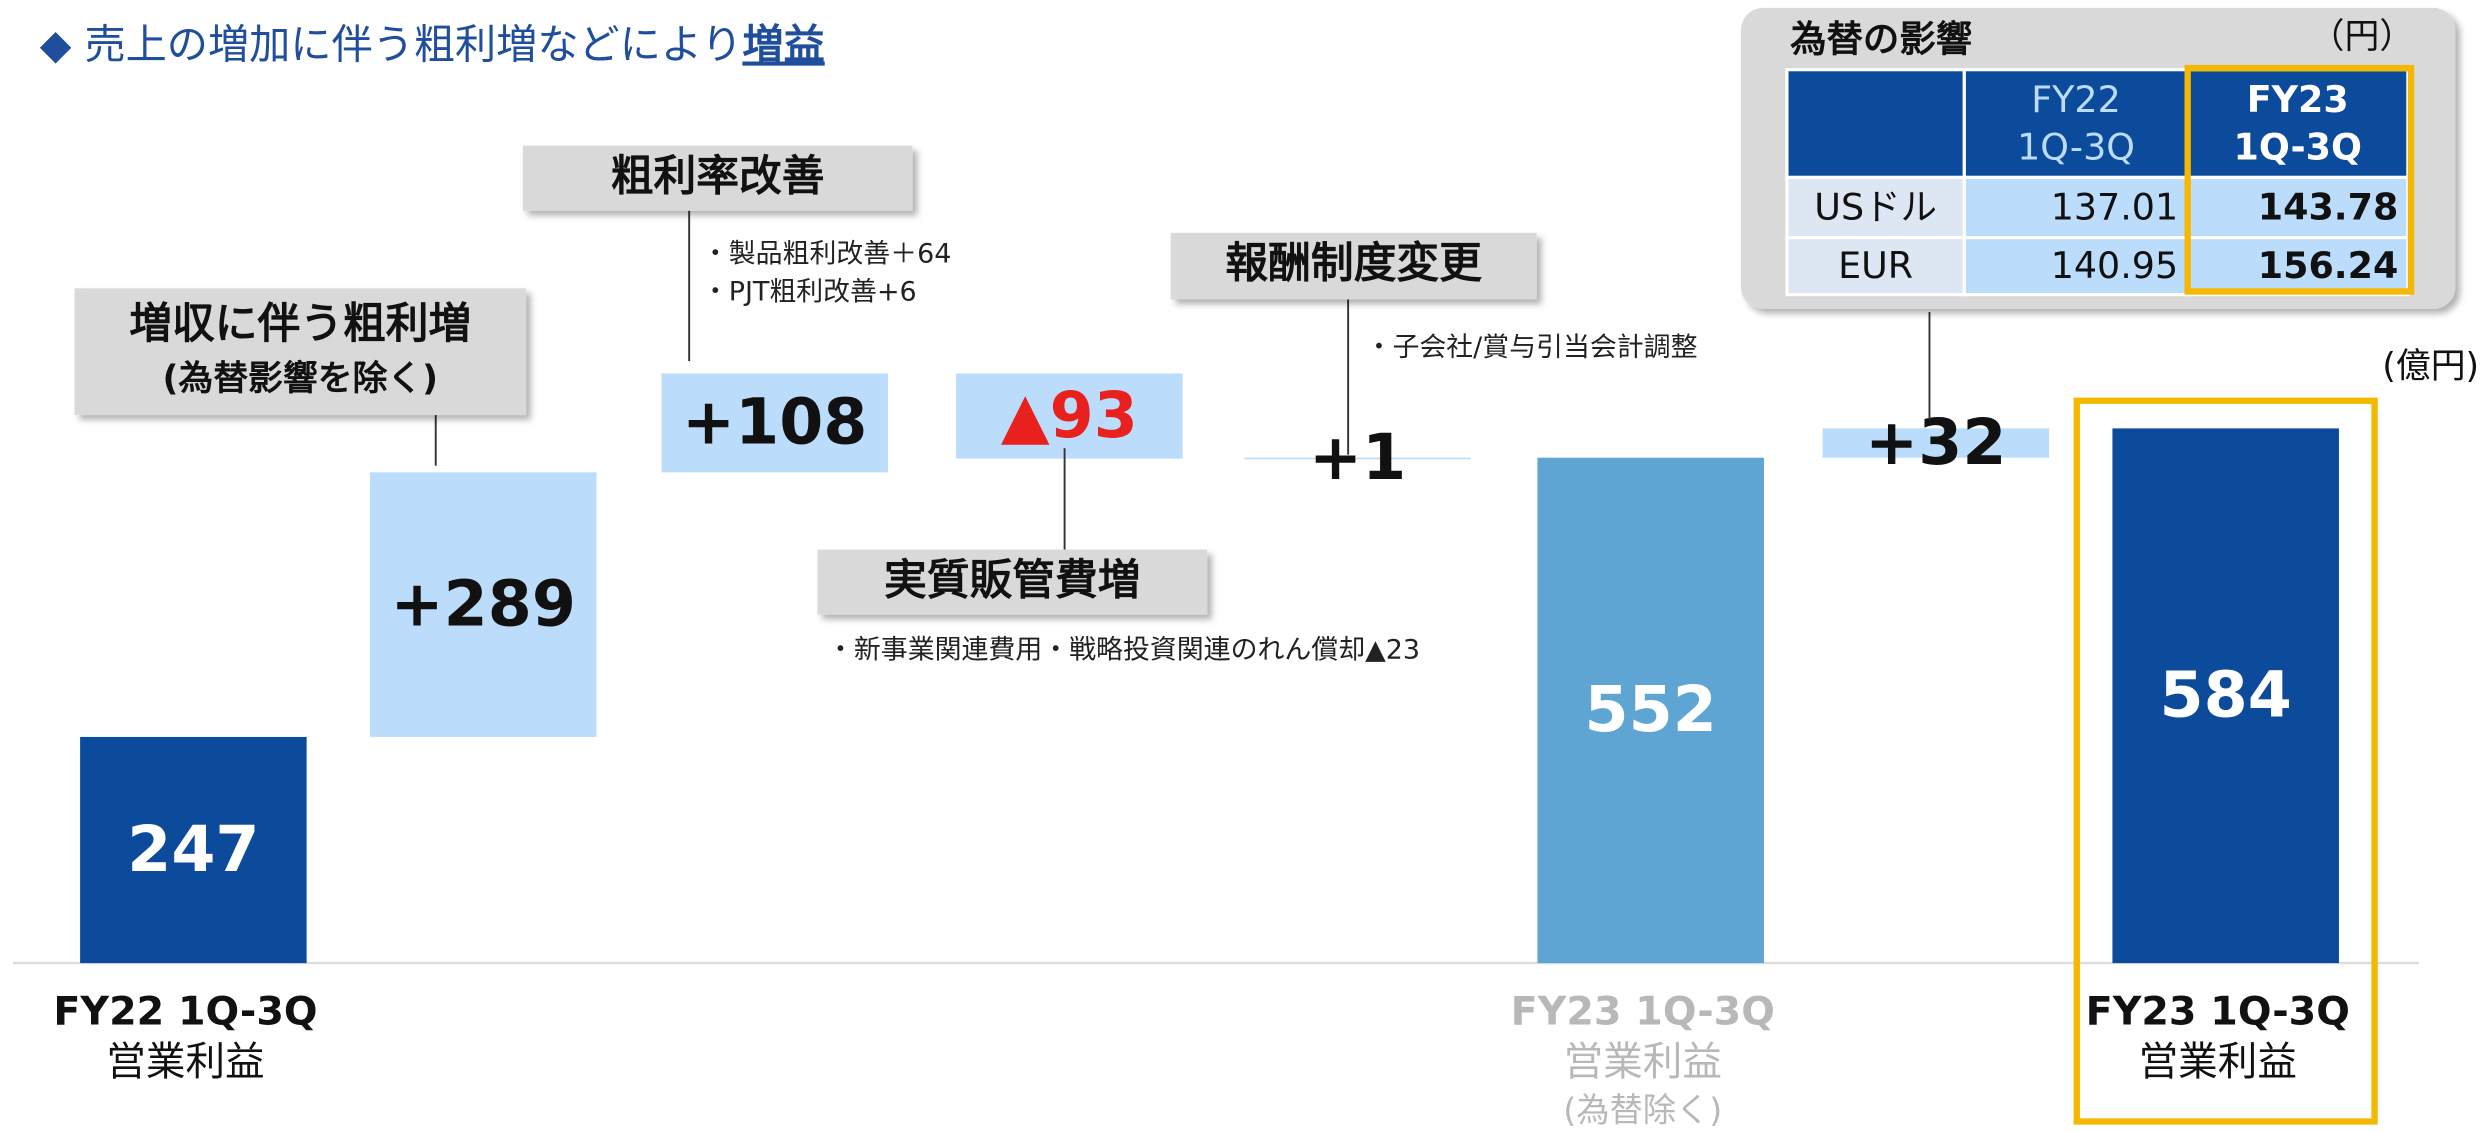 This screenshot has width=2484, height=1131. I want to click on value-label: 552, so click(1651, 709).